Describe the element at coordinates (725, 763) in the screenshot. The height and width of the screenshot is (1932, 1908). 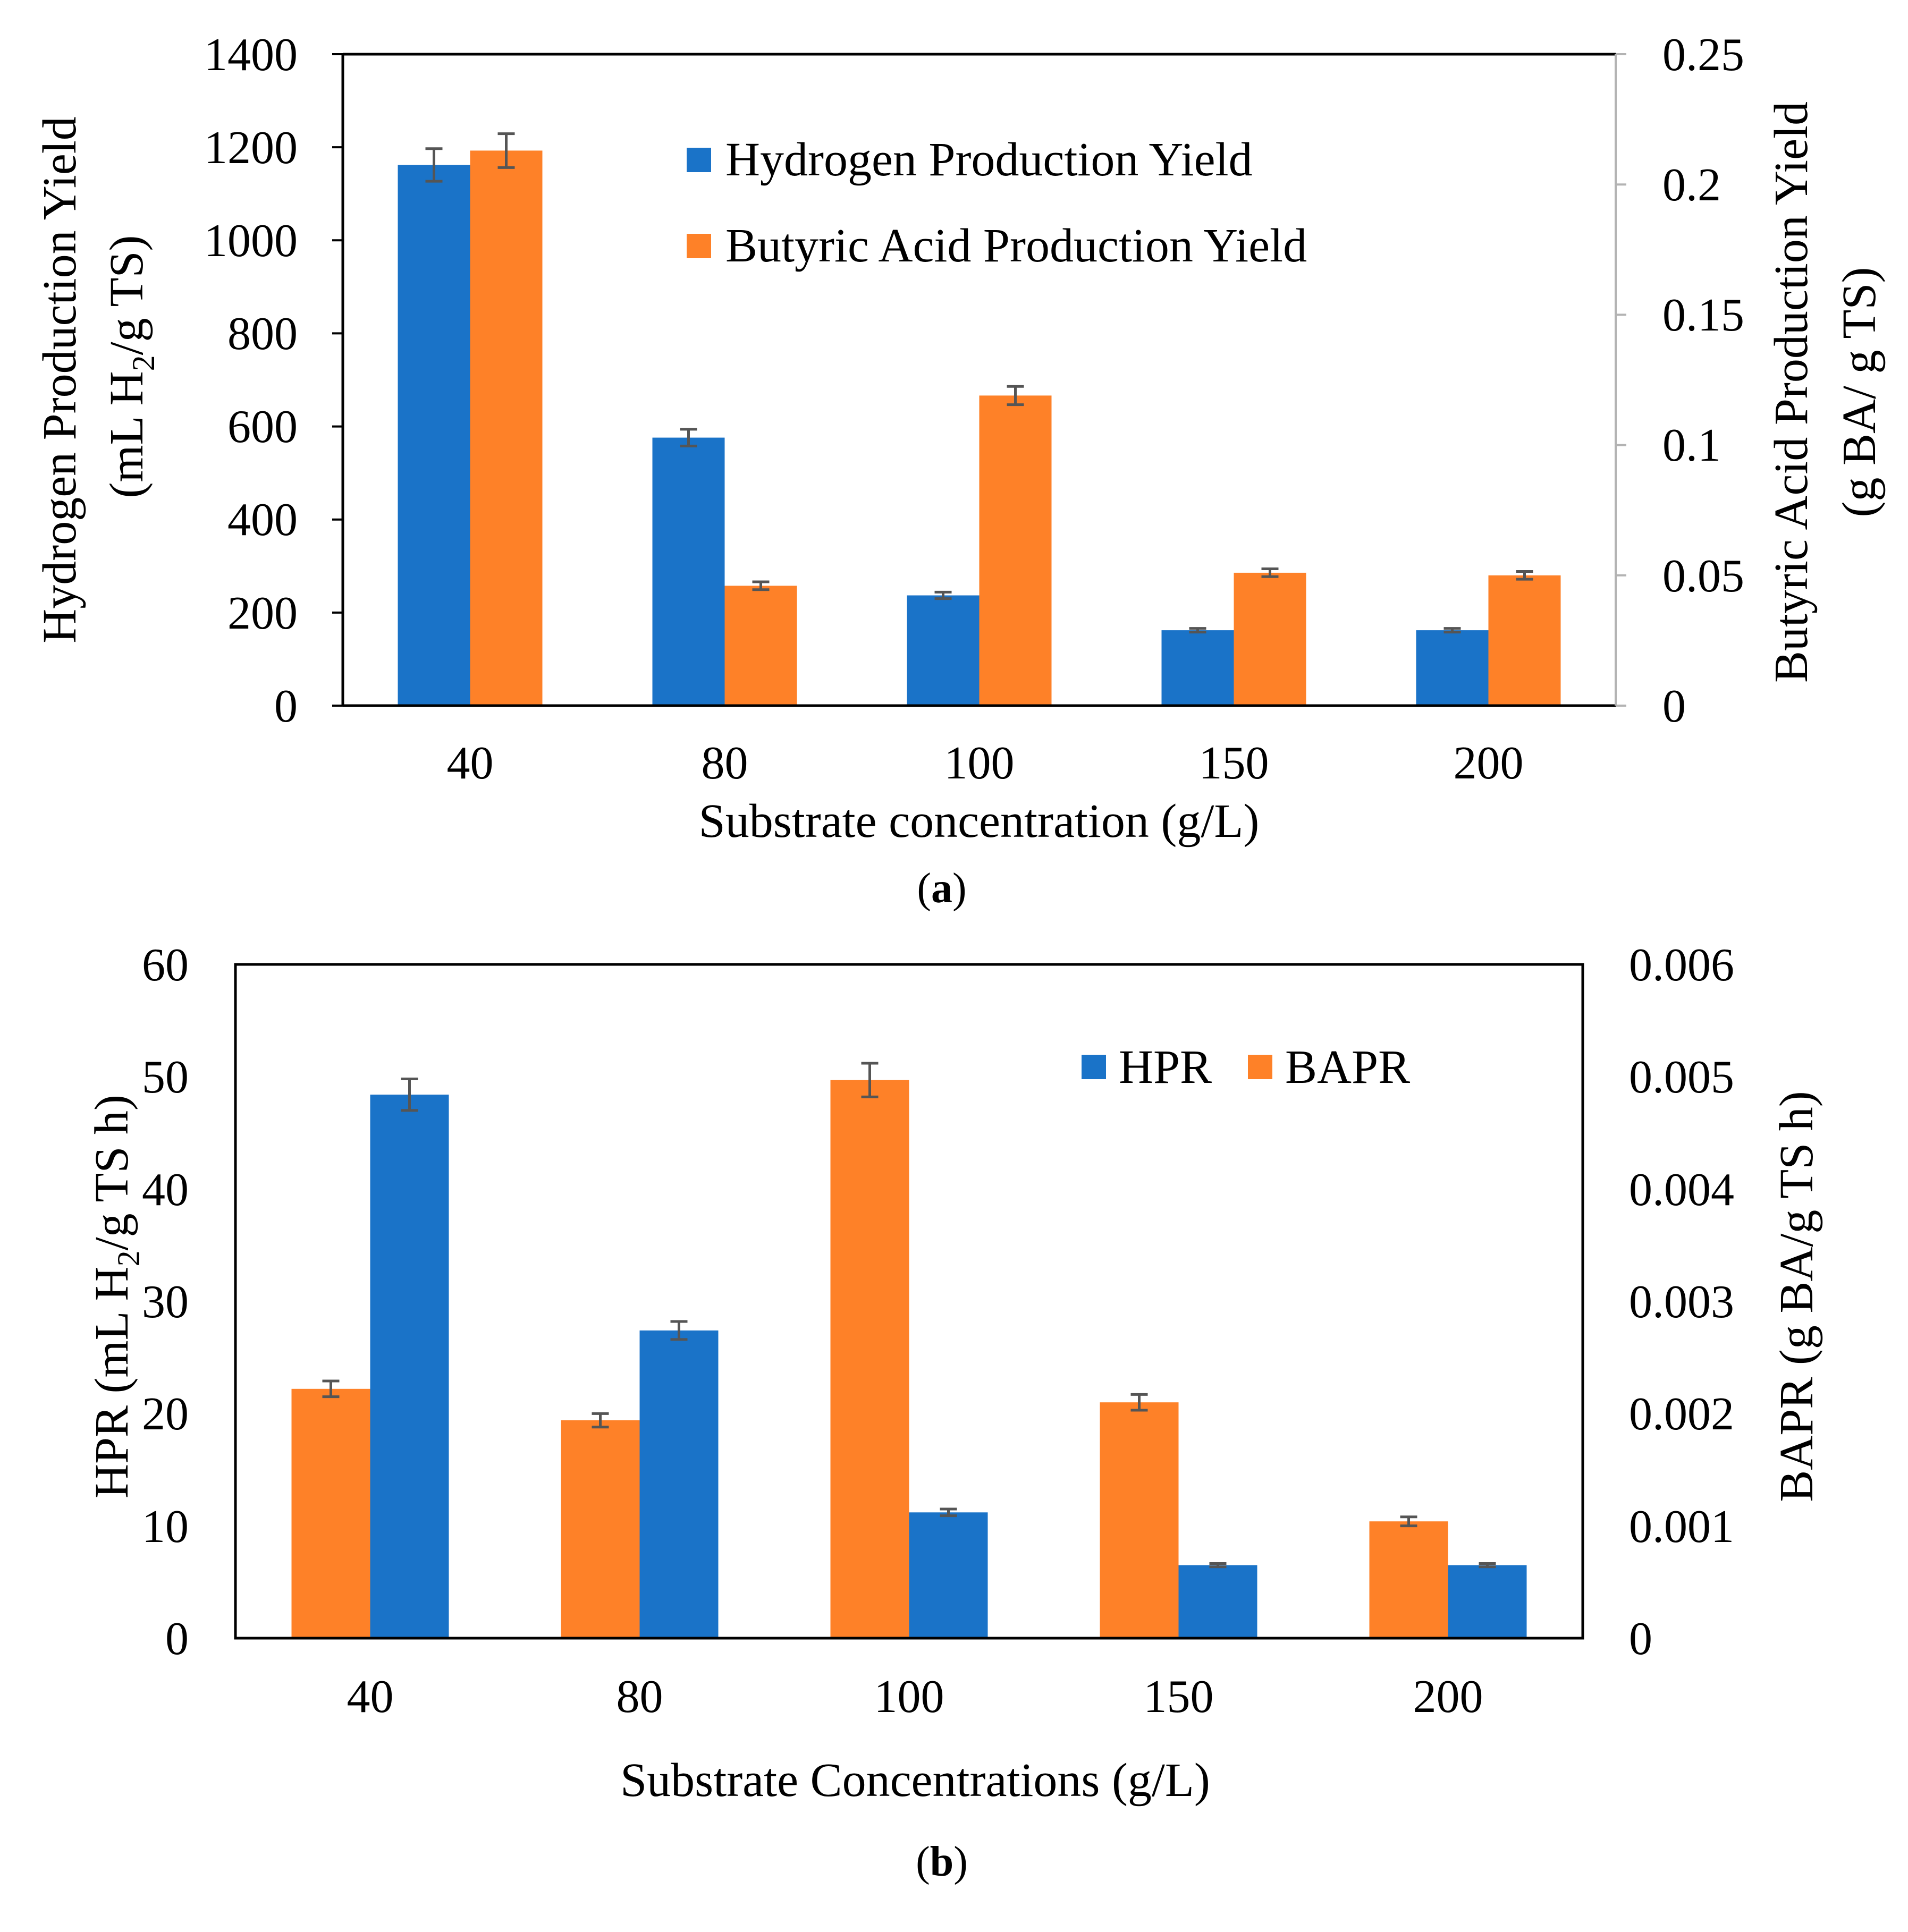
I see `chart-a-x-tick: 80` at that location.